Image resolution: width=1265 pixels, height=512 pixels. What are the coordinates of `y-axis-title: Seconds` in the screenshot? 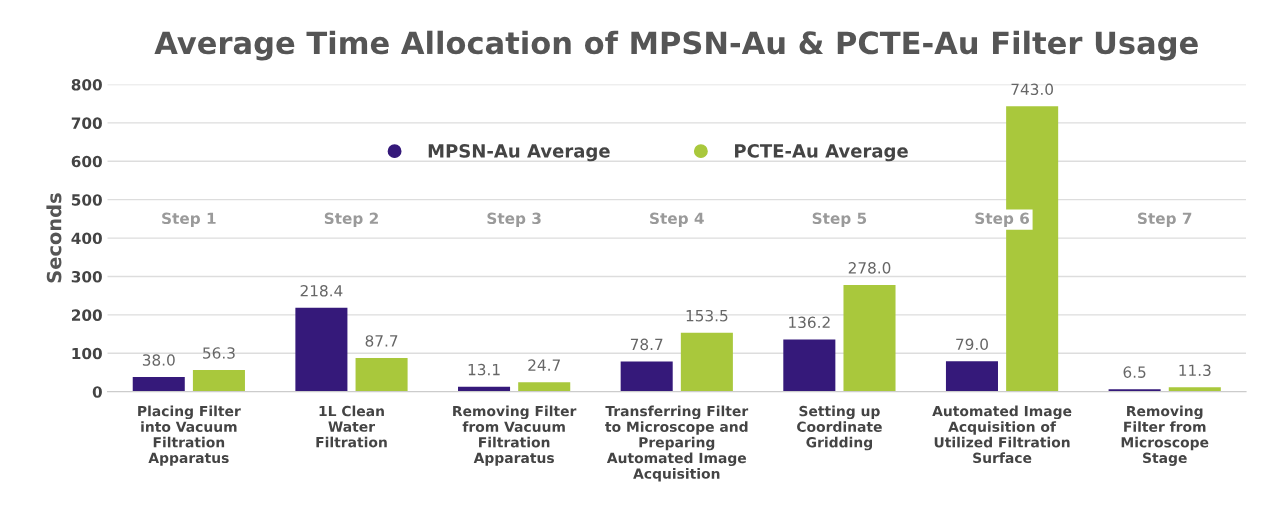 It's located at (54, 238).